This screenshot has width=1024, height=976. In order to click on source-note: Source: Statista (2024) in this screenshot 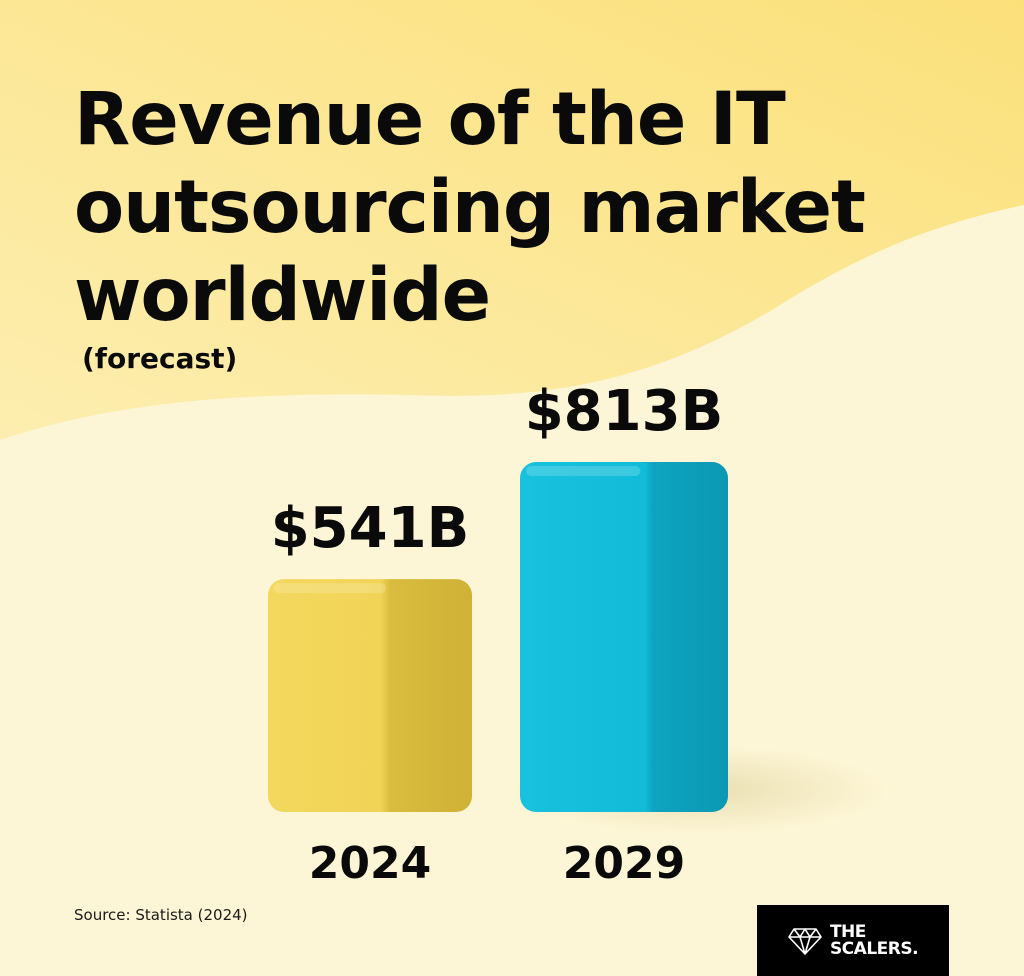, I will do `click(161, 915)`.